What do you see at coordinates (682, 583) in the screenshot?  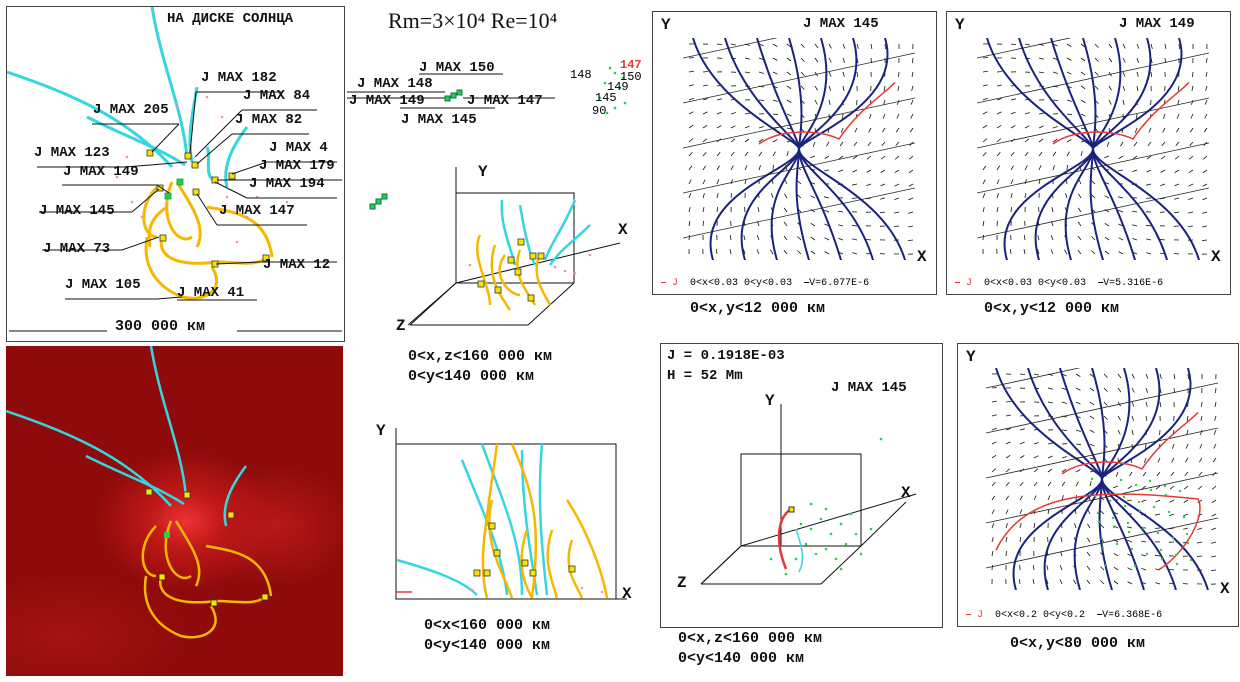 I see `axis-z: Z` at bounding box center [682, 583].